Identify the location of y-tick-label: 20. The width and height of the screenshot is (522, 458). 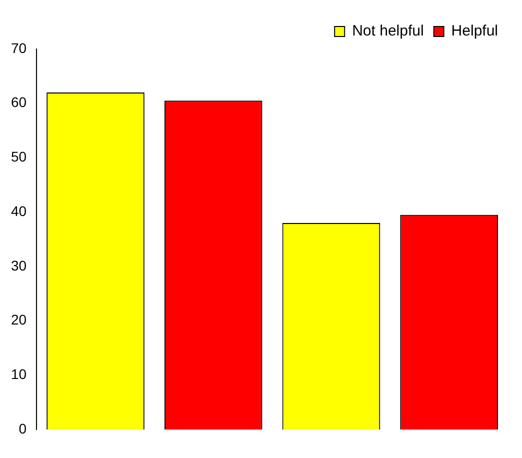
(18, 320).